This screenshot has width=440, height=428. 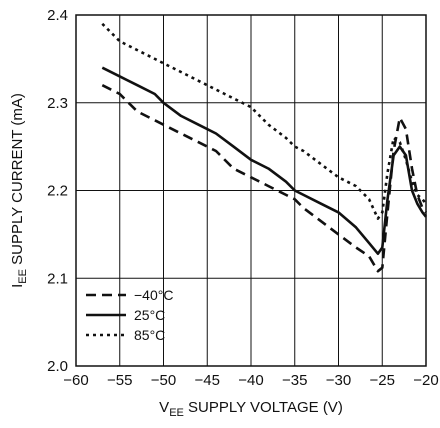 I want to click on x-tick-label: −20, so click(x=425, y=380).